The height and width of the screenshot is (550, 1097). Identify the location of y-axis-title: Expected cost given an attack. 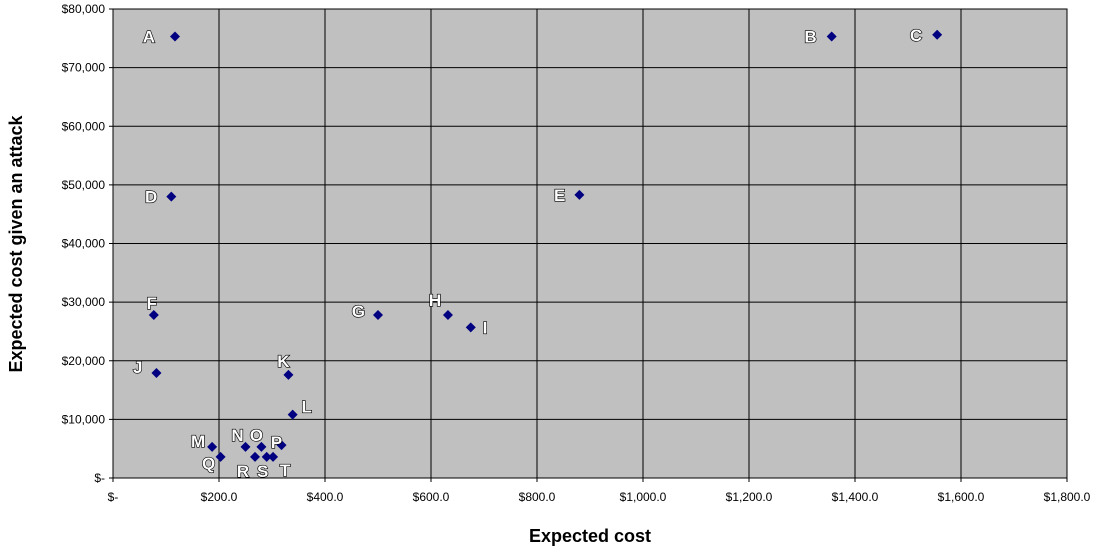
(16, 243).